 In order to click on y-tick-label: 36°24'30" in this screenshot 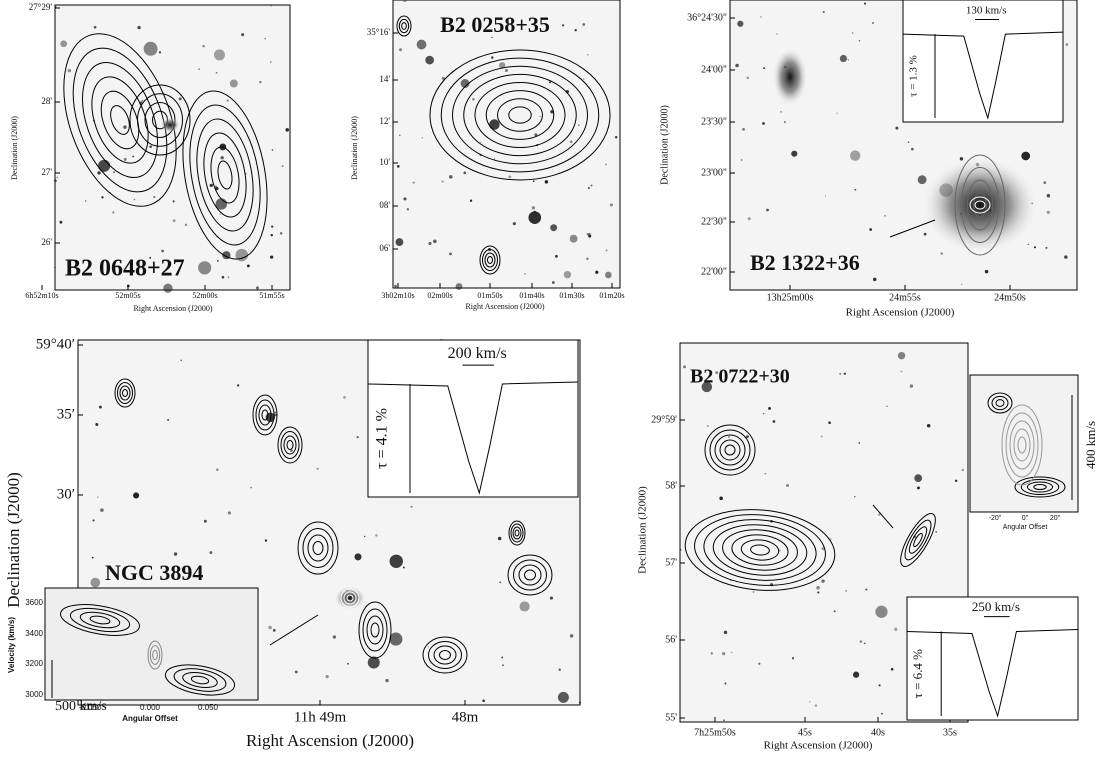, I will do `click(707, 17)`.